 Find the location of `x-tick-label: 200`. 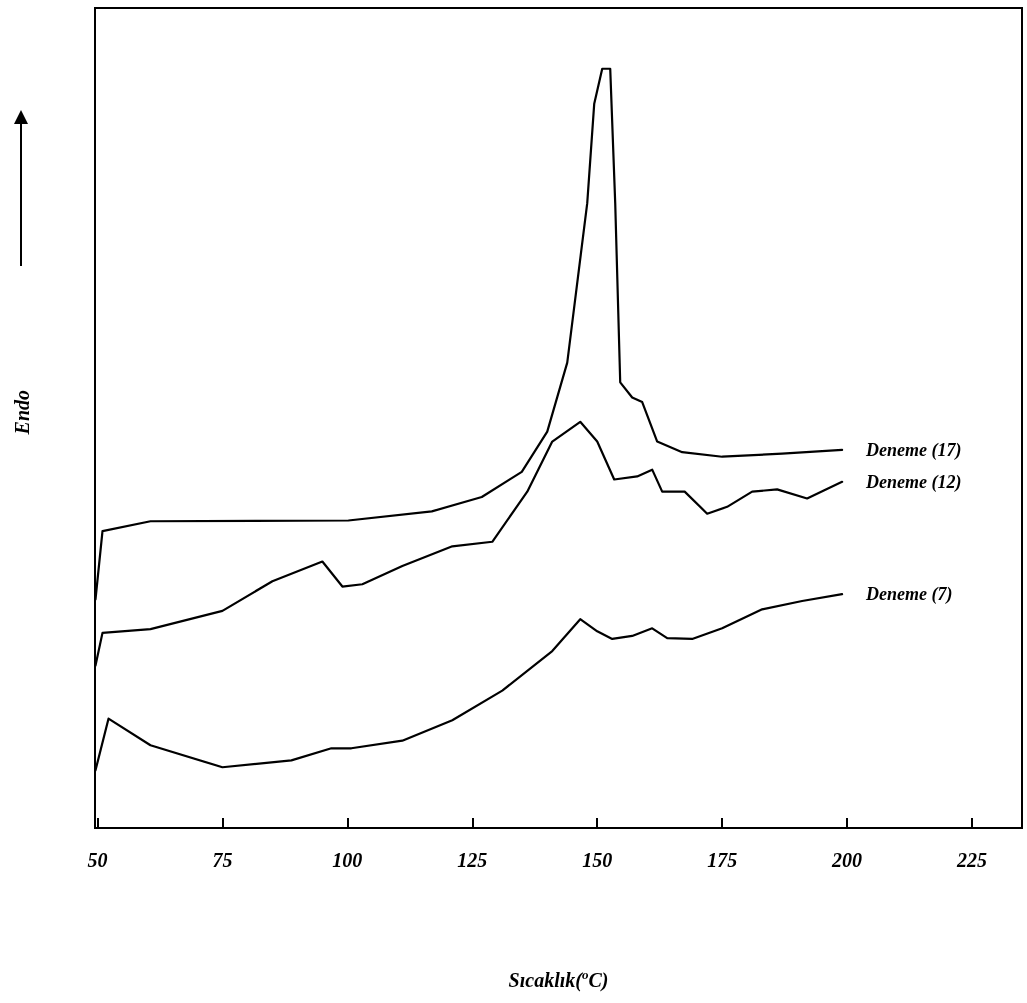

x-tick-label: 200 is located at coordinates (847, 860).